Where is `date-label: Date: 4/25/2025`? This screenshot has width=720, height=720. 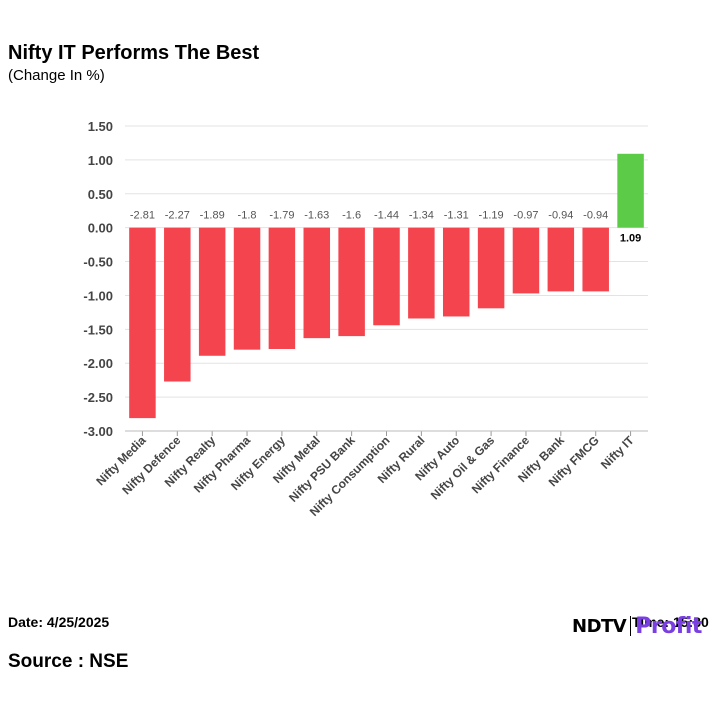 date-label: Date: 4/25/2025 is located at coordinates (59, 622).